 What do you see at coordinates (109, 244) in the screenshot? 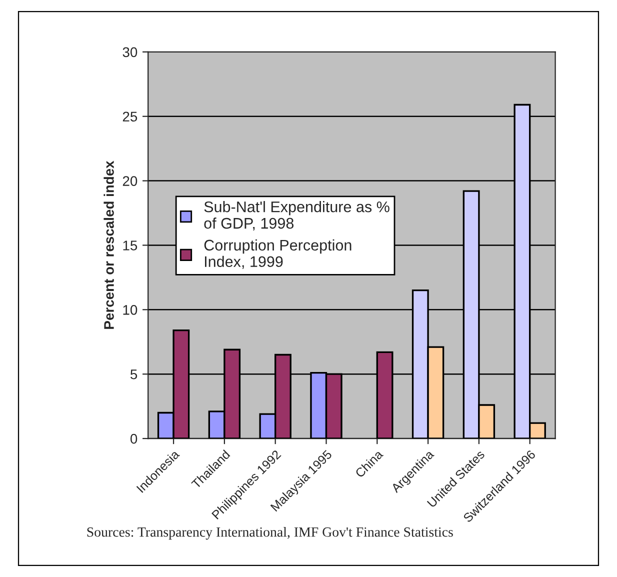
I see `y-axis-title: Percent or rescaled index` at bounding box center [109, 244].